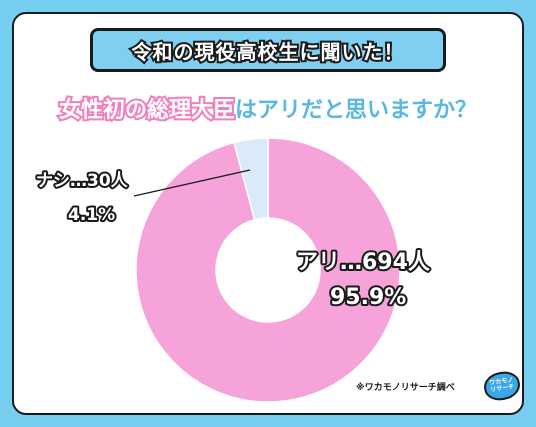  Describe the element at coordinates (192, 183) in the screenshot. I see `leader-line` at that location.